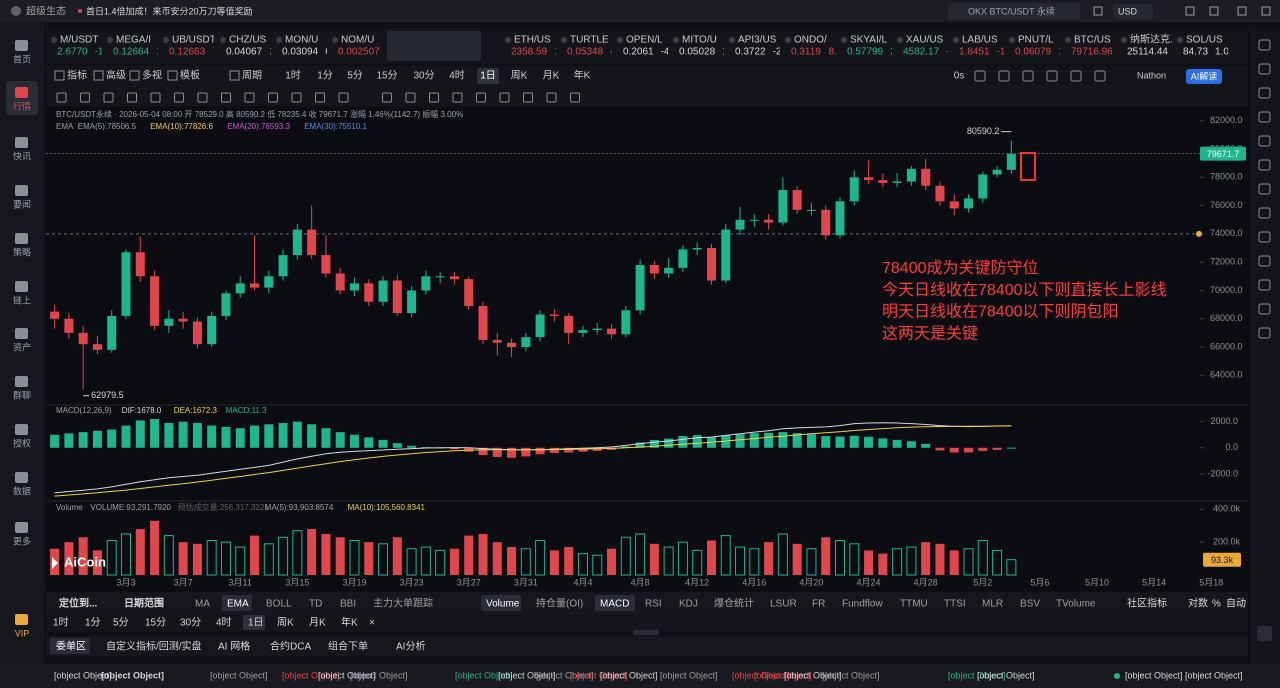  I want to click on sidebar-item: 数据, so click(22, 490).